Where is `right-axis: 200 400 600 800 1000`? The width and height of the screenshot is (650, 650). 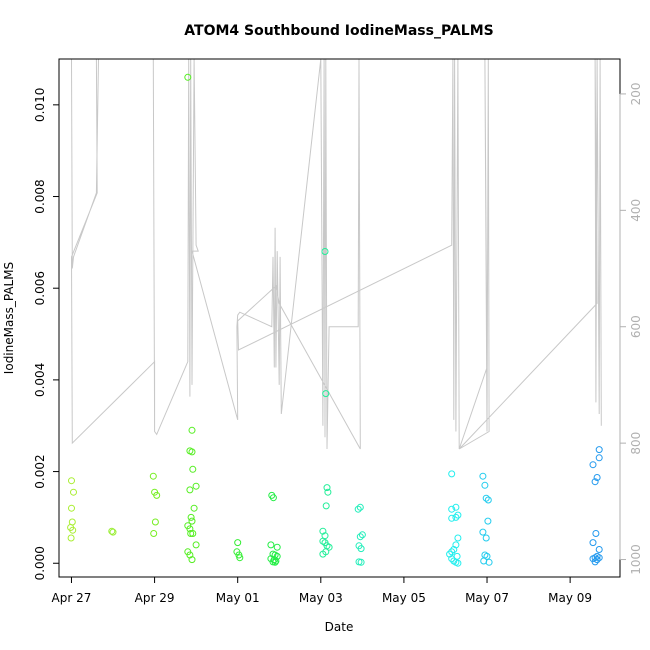
right-axis: 200 400 600 800 1000 is located at coordinates (631, 328).